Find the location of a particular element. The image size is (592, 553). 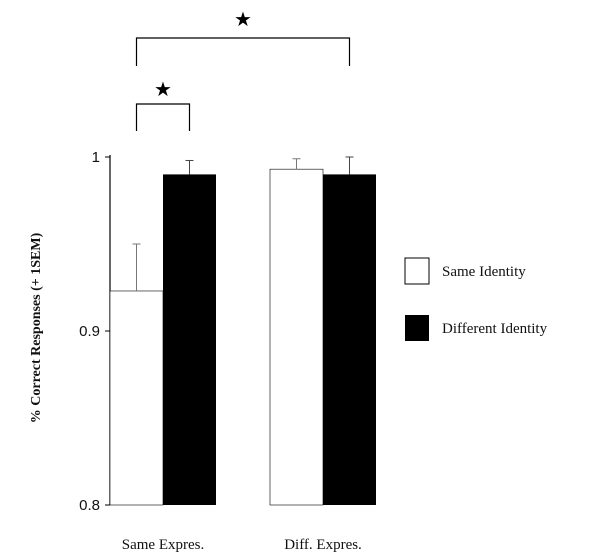

legend: Same Identity Different Identity is located at coordinates (476, 299).